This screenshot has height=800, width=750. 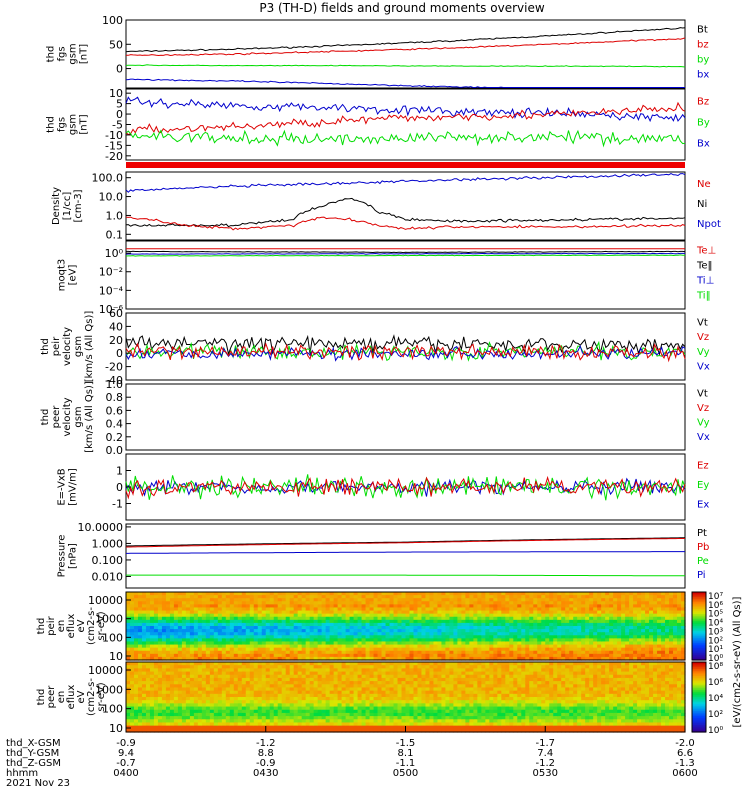 What do you see at coordinates (41, 626) in the screenshot?
I see `y-axis-label: thd` at bounding box center [41, 626].